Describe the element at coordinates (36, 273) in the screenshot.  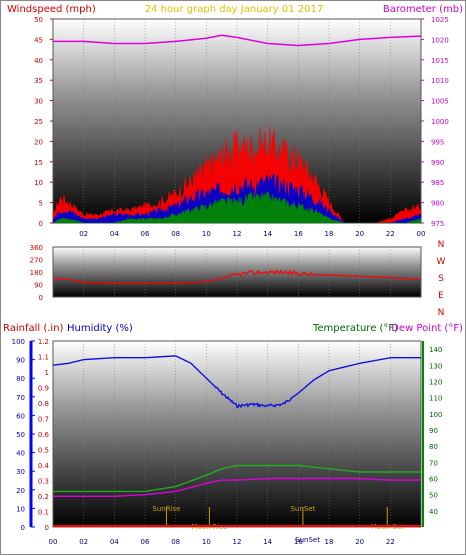
I see `direction-tick-label: 180` at that location.